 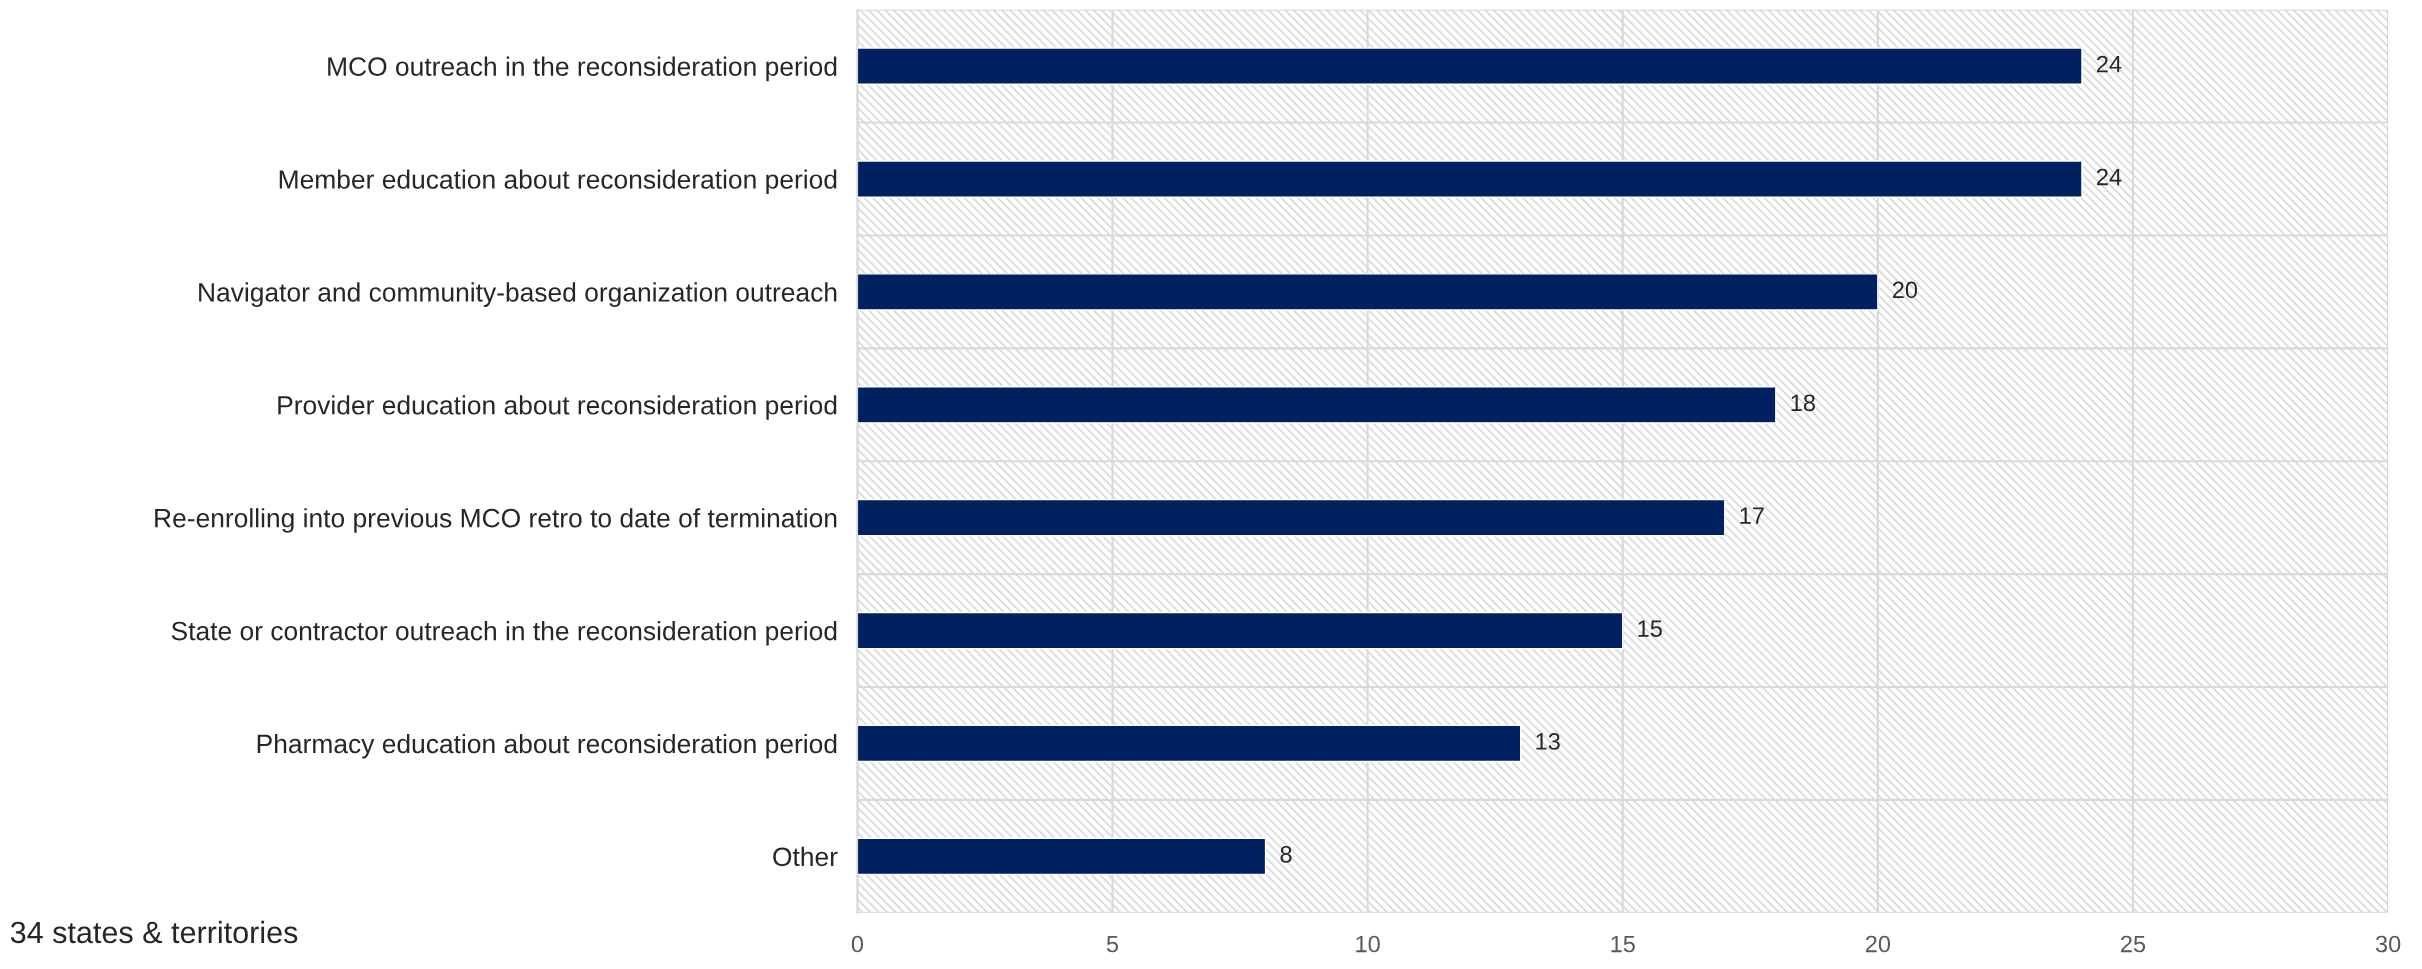 What do you see at coordinates (2388, 944) in the screenshot?
I see `x-tick-label: 30` at bounding box center [2388, 944].